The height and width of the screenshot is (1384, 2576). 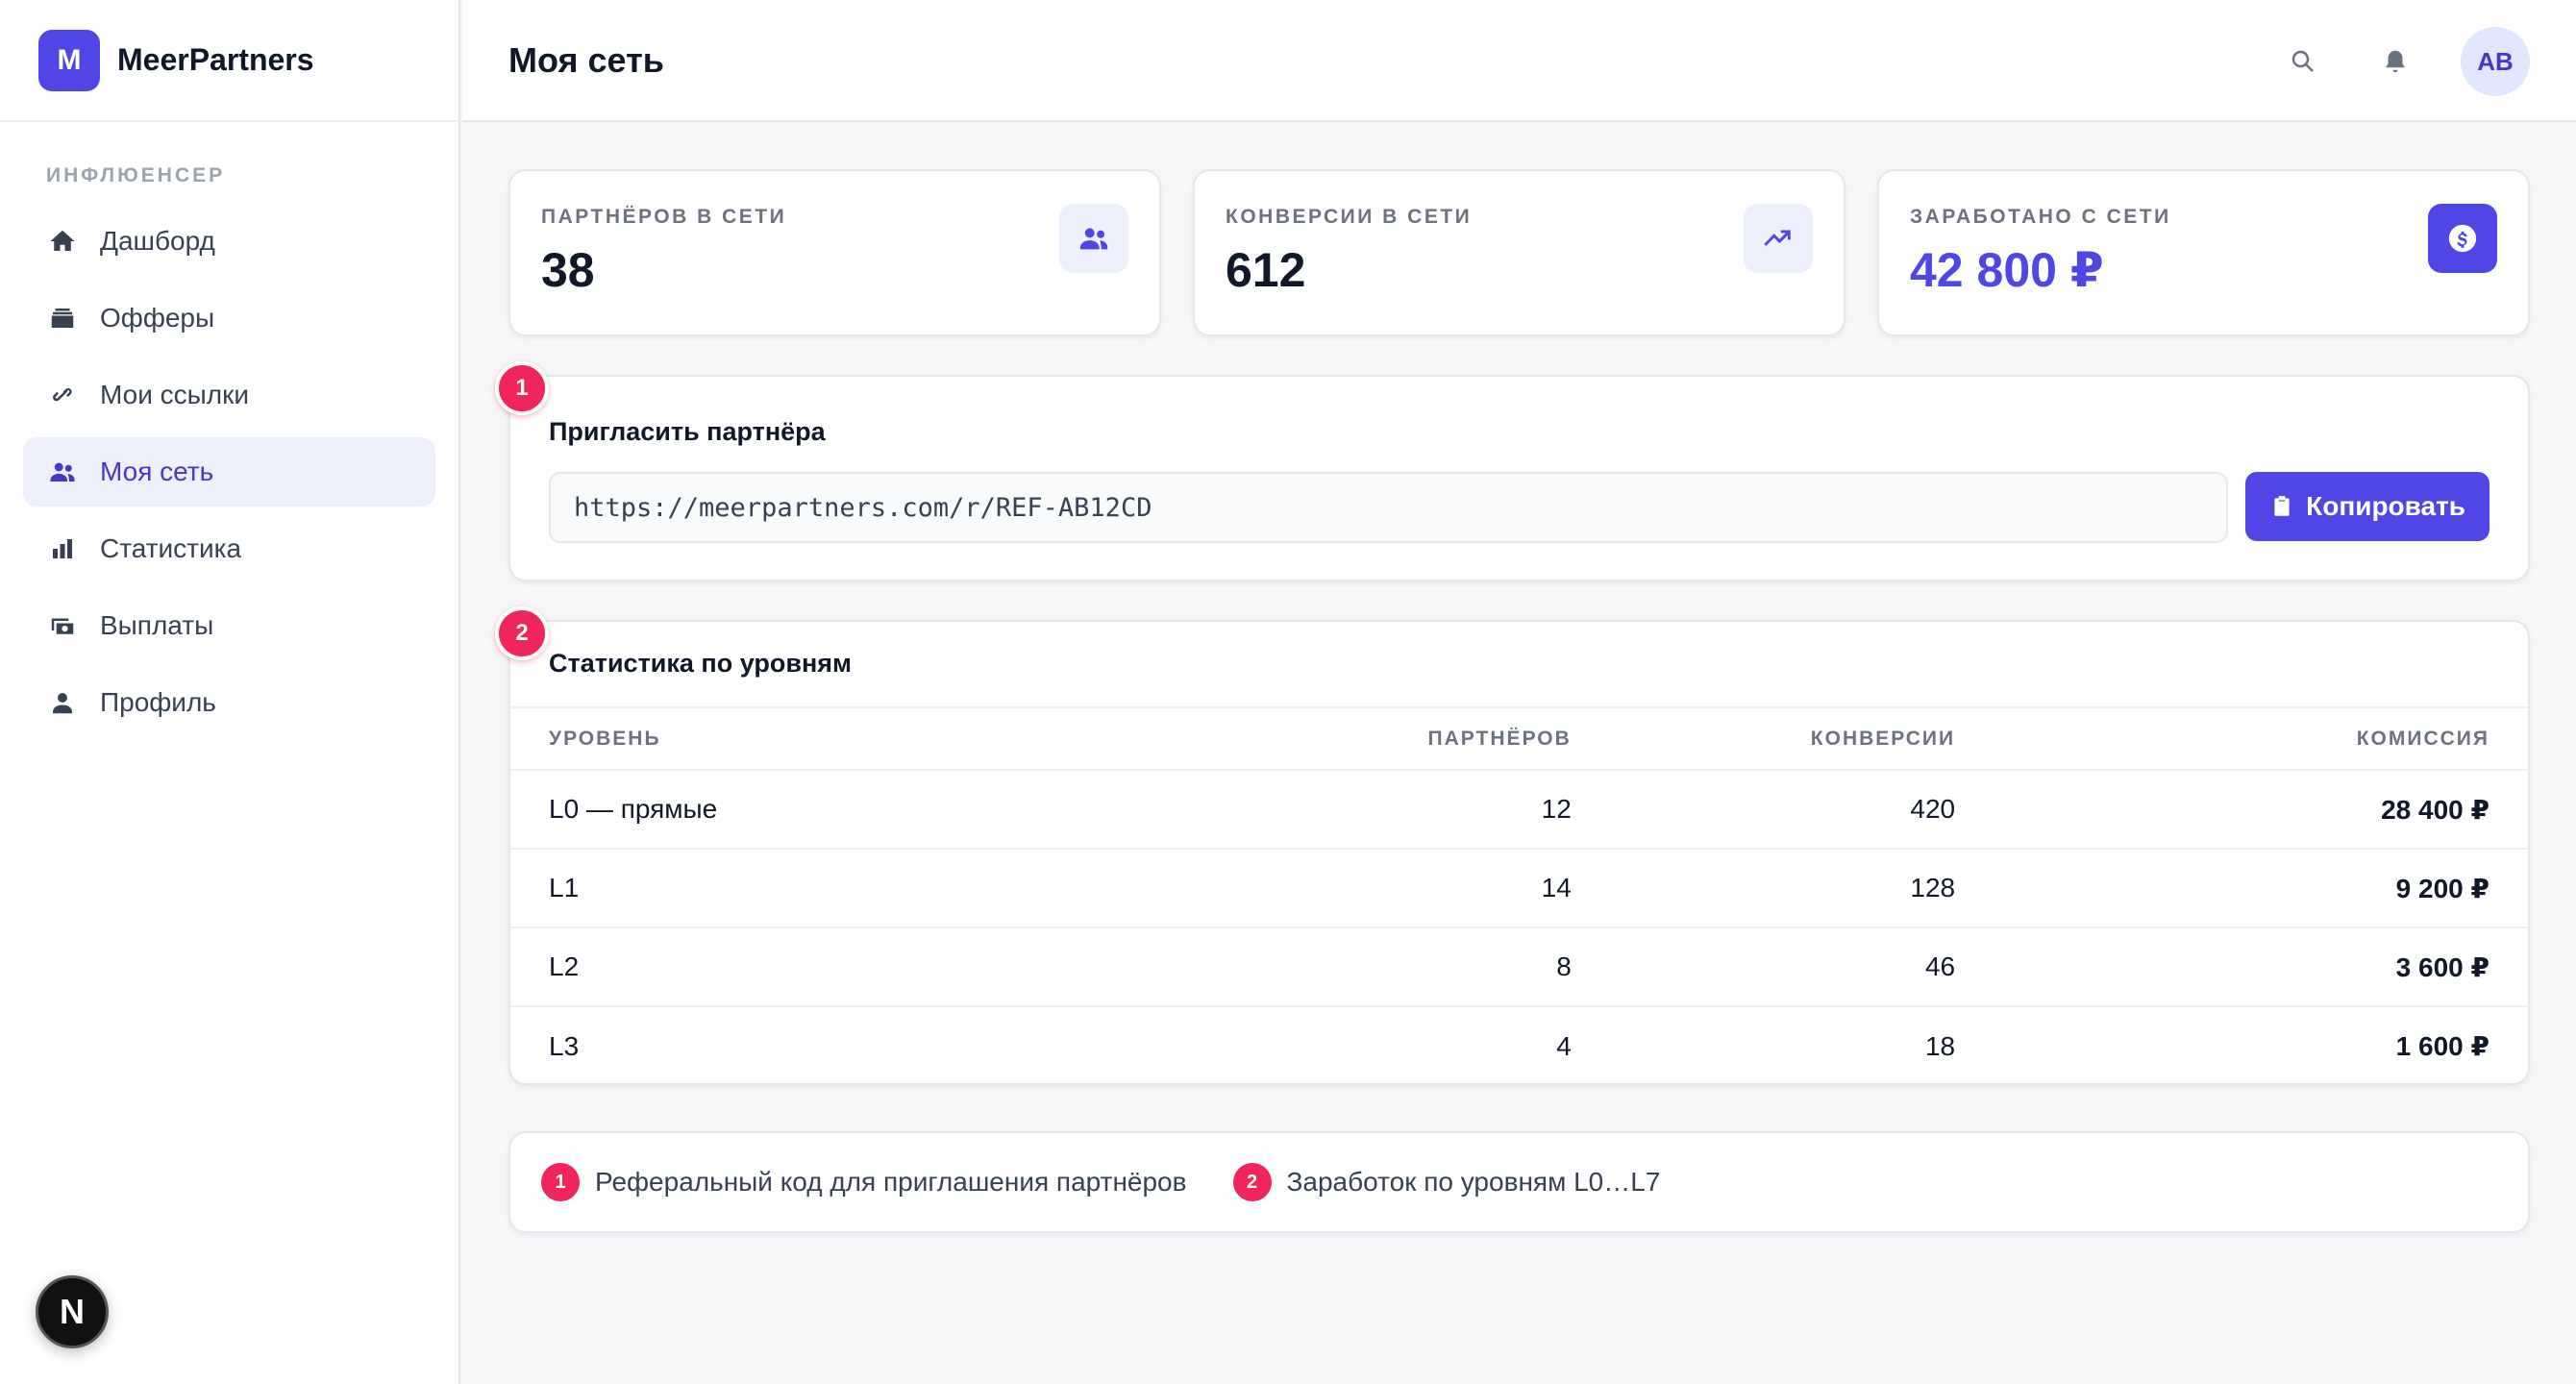 What do you see at coordinates (158, 702) in the screenshot?
I see `sidebar-item-label: Профиль` at bounding box center [158, 702].